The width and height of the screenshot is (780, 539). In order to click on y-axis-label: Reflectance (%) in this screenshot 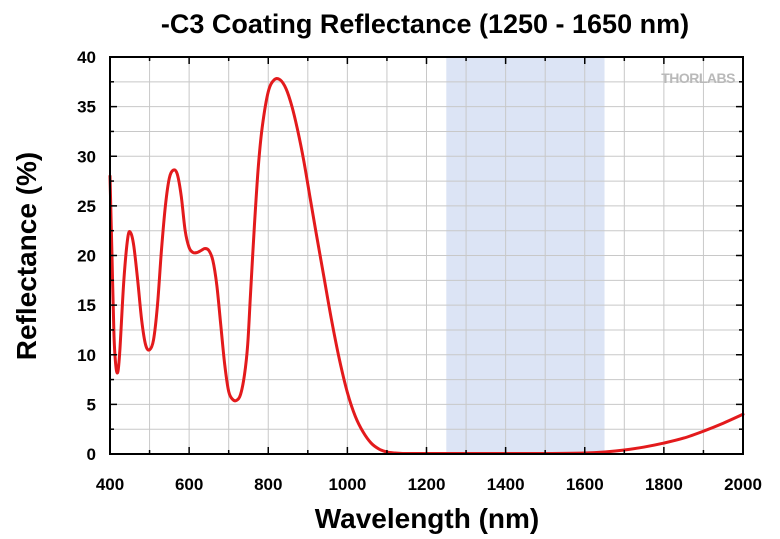, I will do `click(26, 256)`.